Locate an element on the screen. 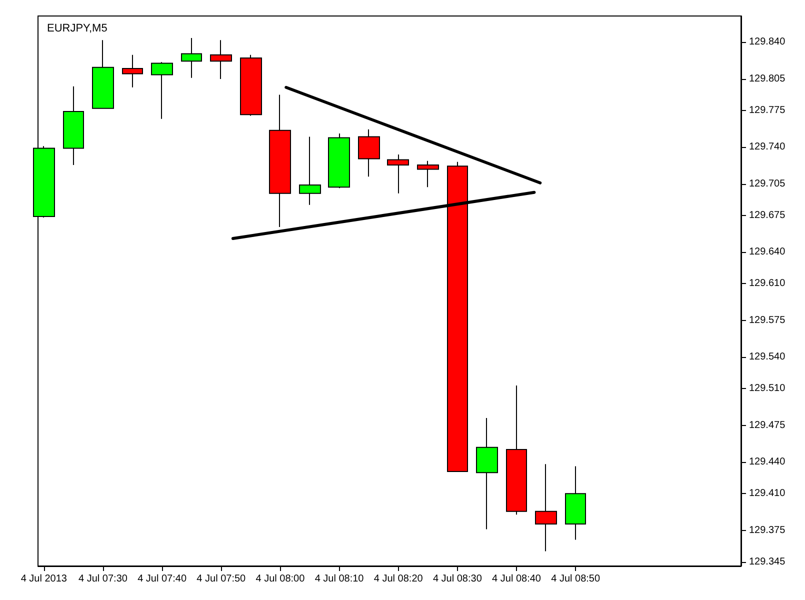 This screenshot has width=805, height=600. y-tick-label: 129.440 is located at coordinates (767, 462).